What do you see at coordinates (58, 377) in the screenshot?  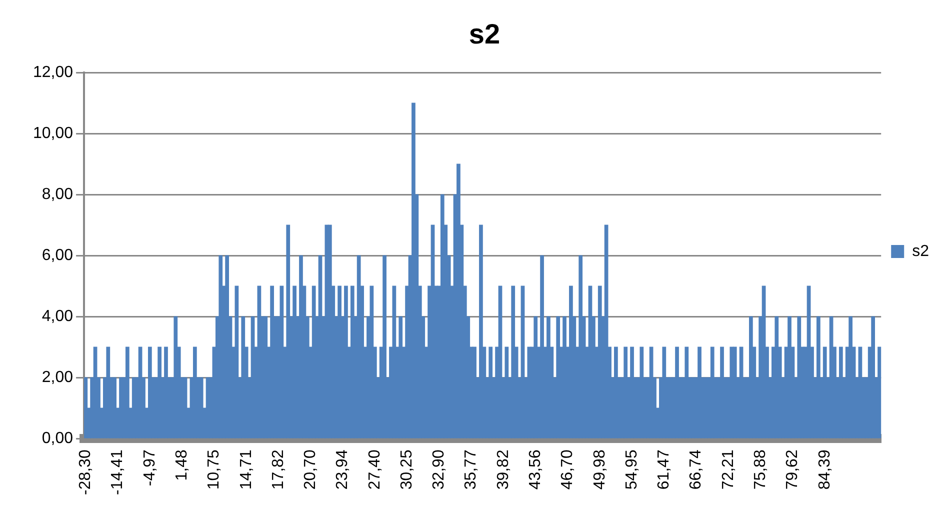 I see `y-tick-label: 2,00` at bounding box center [58, 377].